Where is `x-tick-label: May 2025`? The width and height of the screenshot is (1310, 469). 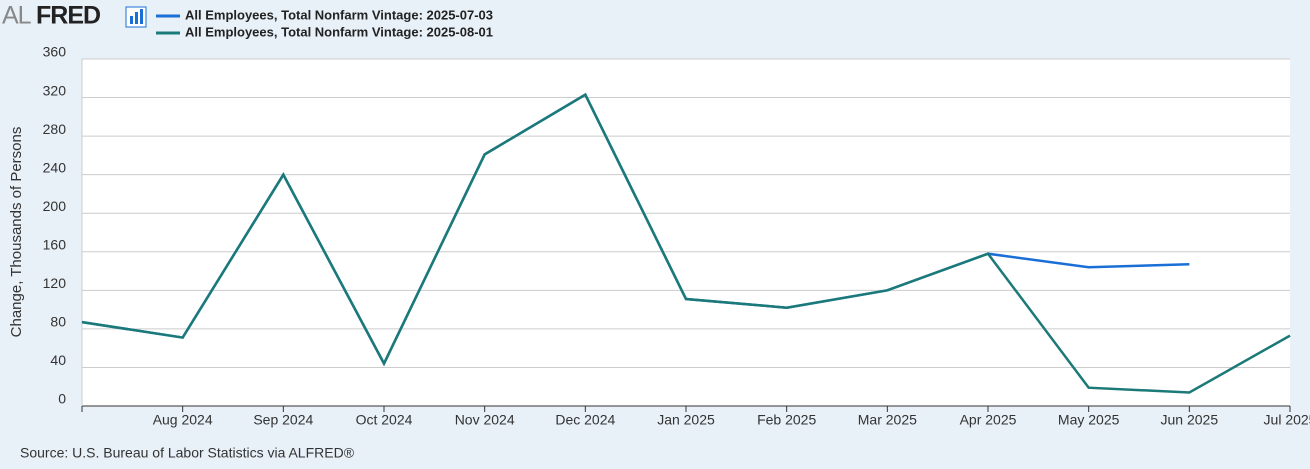 x-tick-label: May 2025 is located at coordinates (1089, 420).